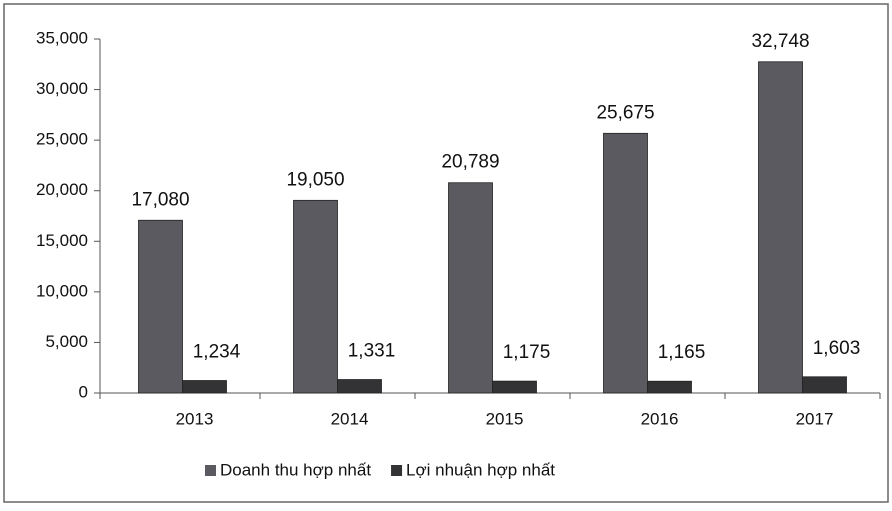 This screenshot has width=892, height=511. Describe the element at coordinates (480, 469) in the screenshot. I see `legend-label: Lợi nhuận hợp nhất` at that location.